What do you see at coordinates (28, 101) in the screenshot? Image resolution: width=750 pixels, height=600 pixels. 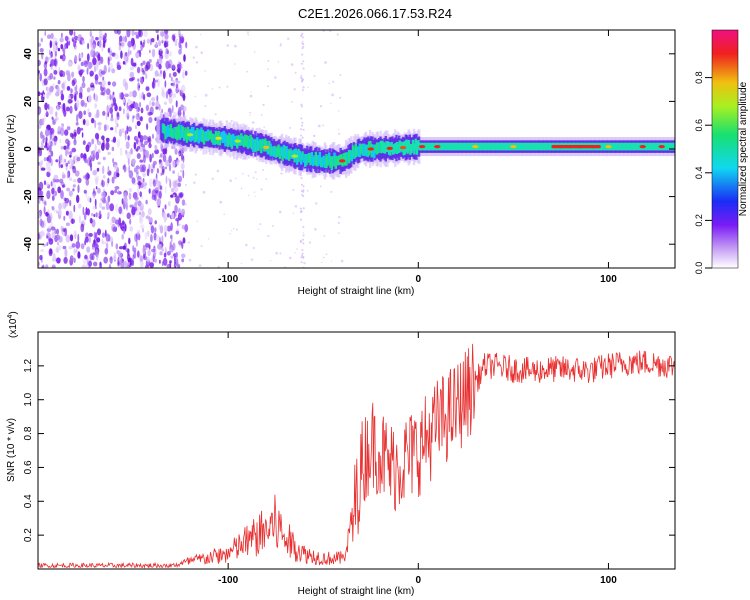 I see `y-tick-label: 20` at bounding box center [28, 101].